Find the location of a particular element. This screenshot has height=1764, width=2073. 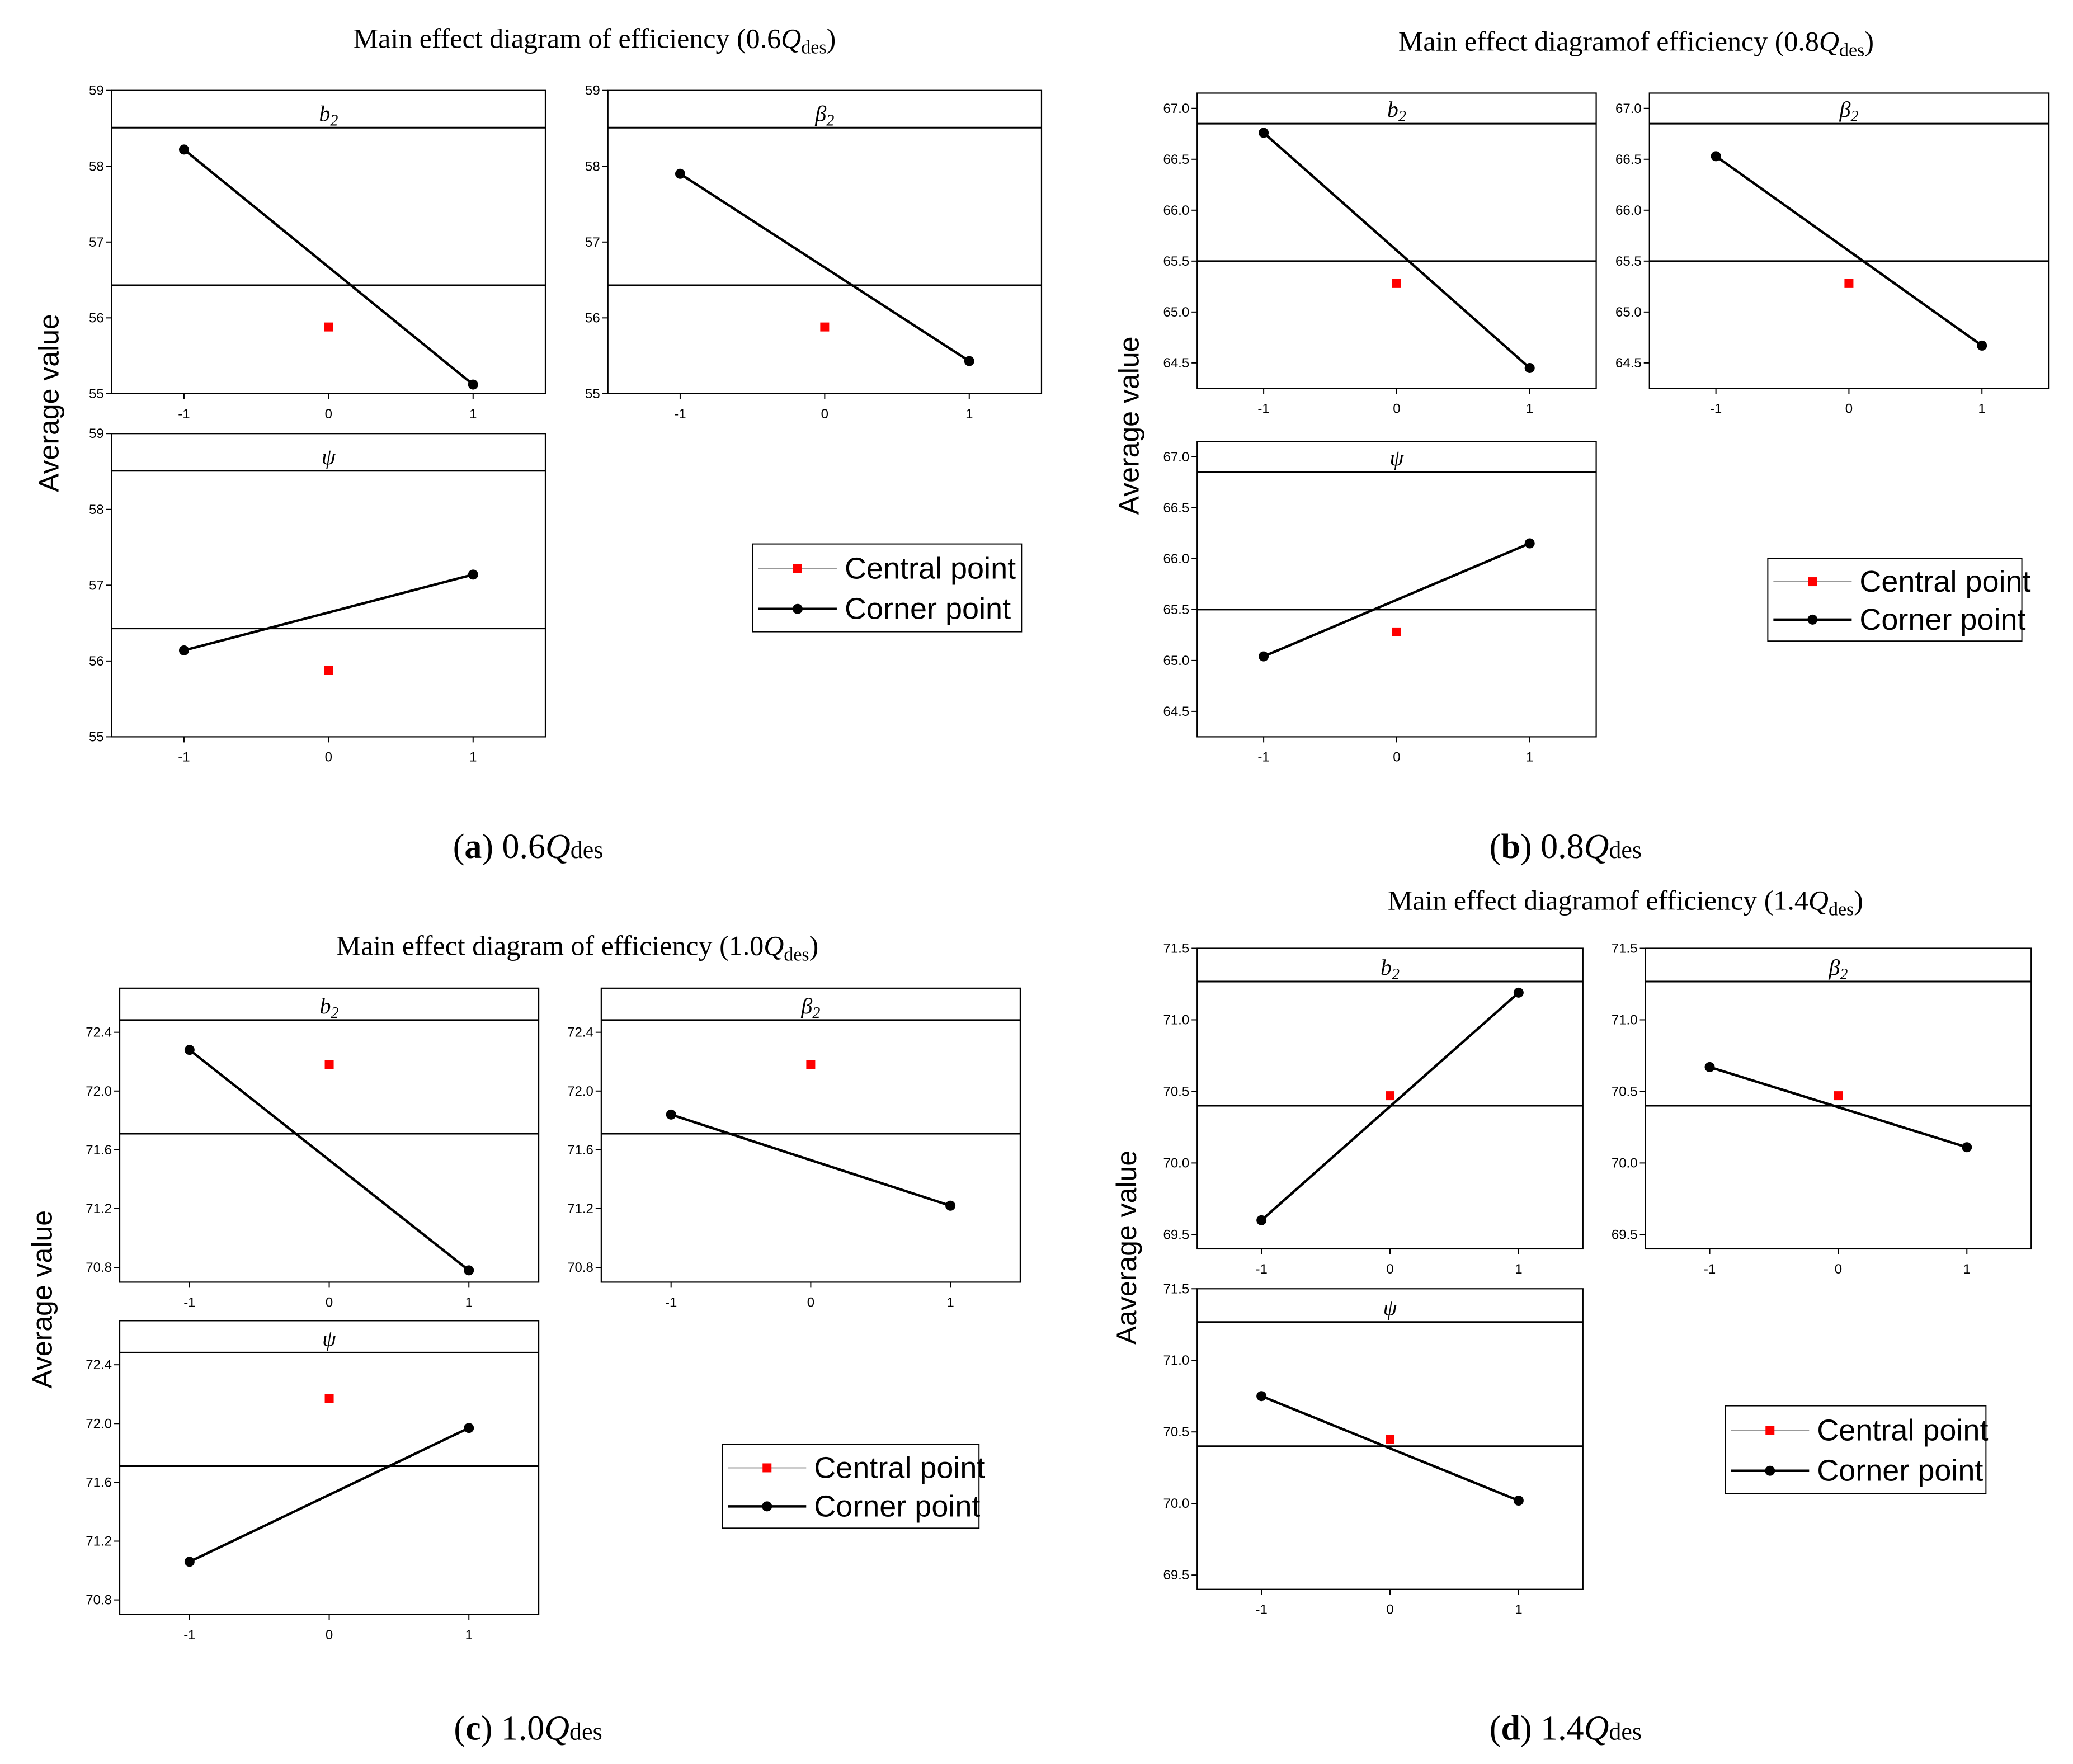

legend-a: Central point Corner point is located at coordinates (887, 588).